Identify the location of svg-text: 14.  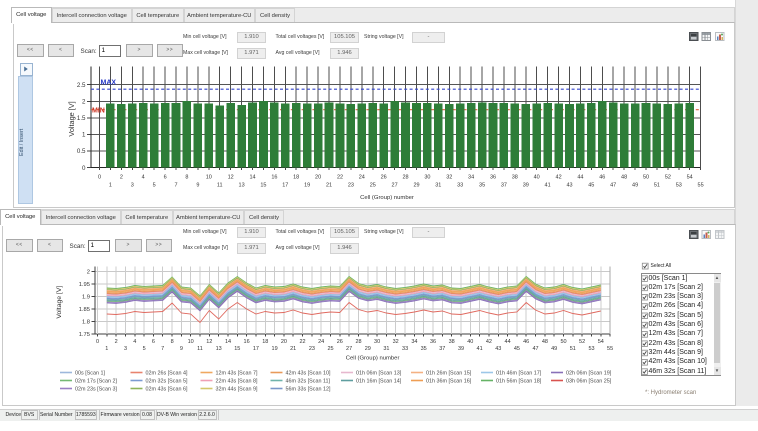
(228, 342).